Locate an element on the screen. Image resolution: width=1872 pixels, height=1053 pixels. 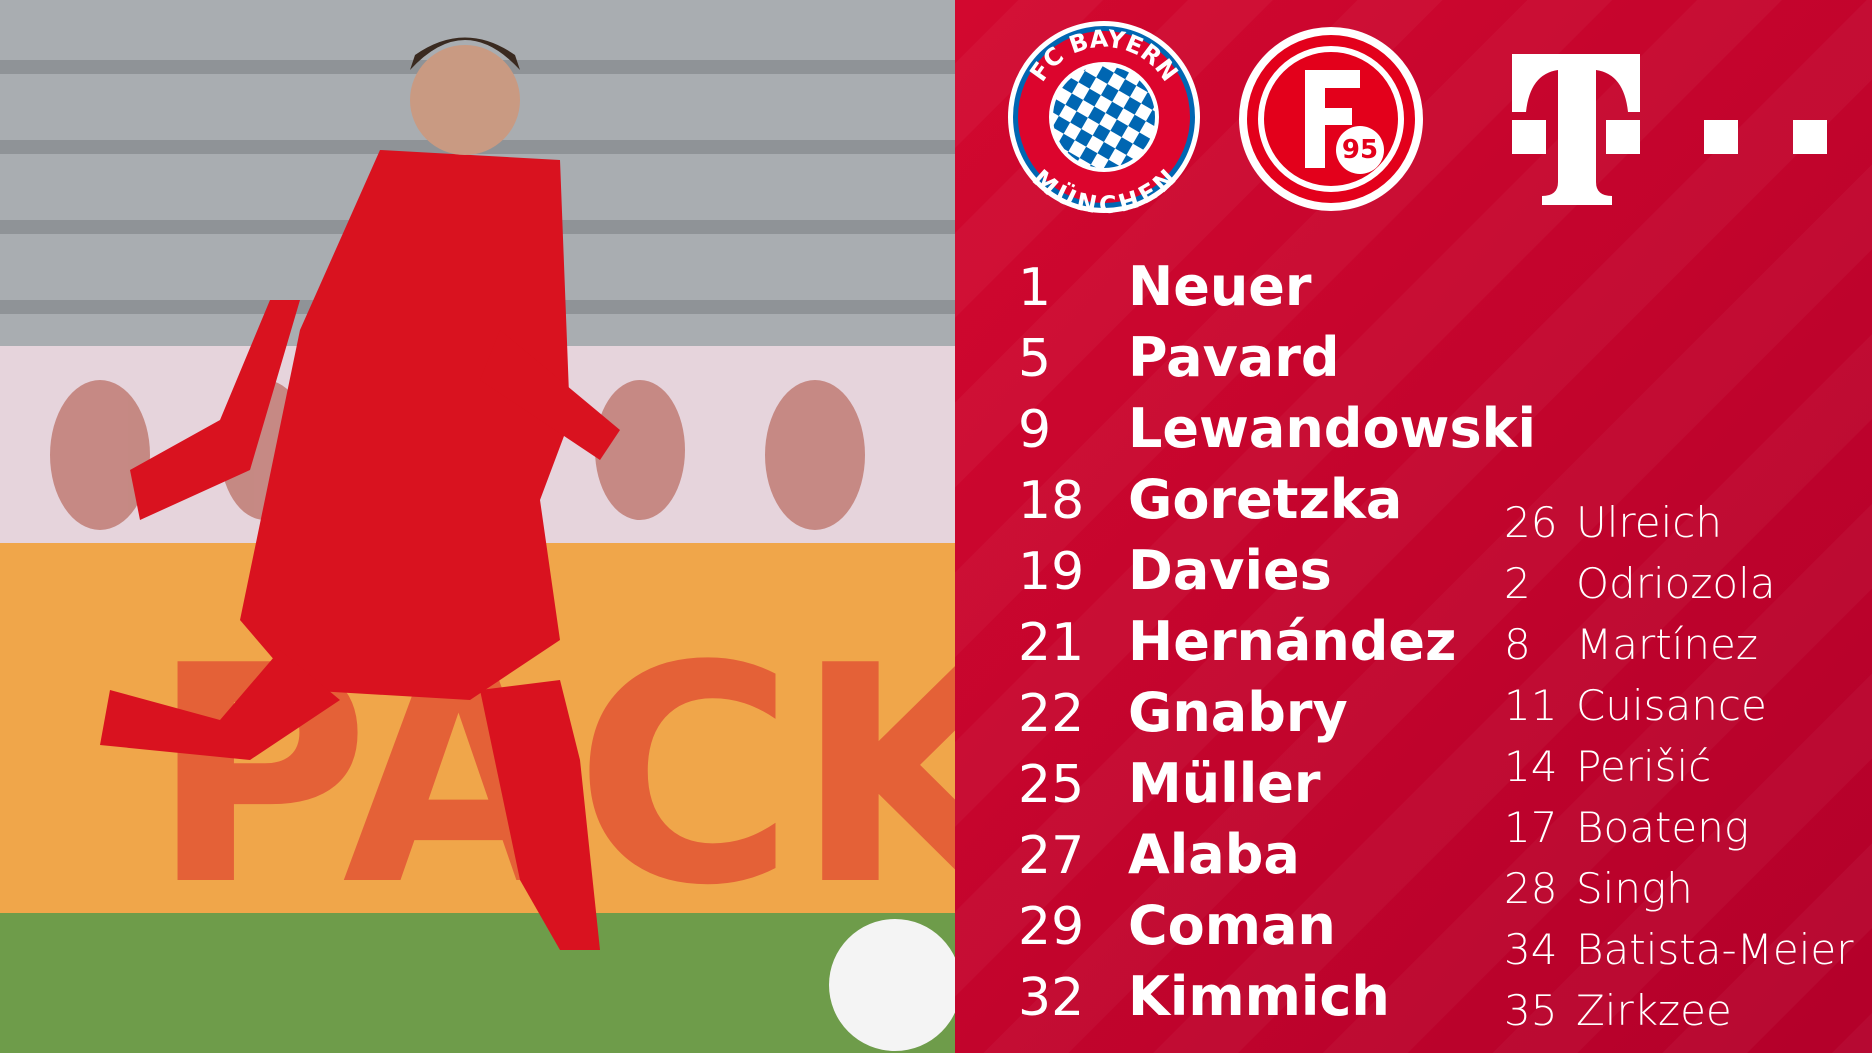
starter-number: 29 is located at coordinates (1051, 927).